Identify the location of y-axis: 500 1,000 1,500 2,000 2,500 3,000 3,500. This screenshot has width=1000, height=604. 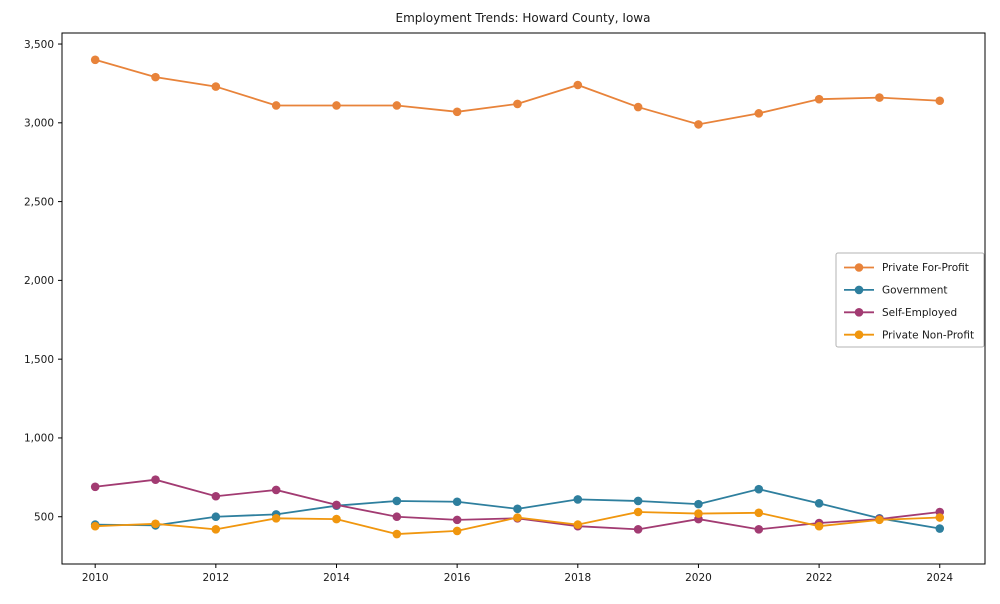
(43, 281).